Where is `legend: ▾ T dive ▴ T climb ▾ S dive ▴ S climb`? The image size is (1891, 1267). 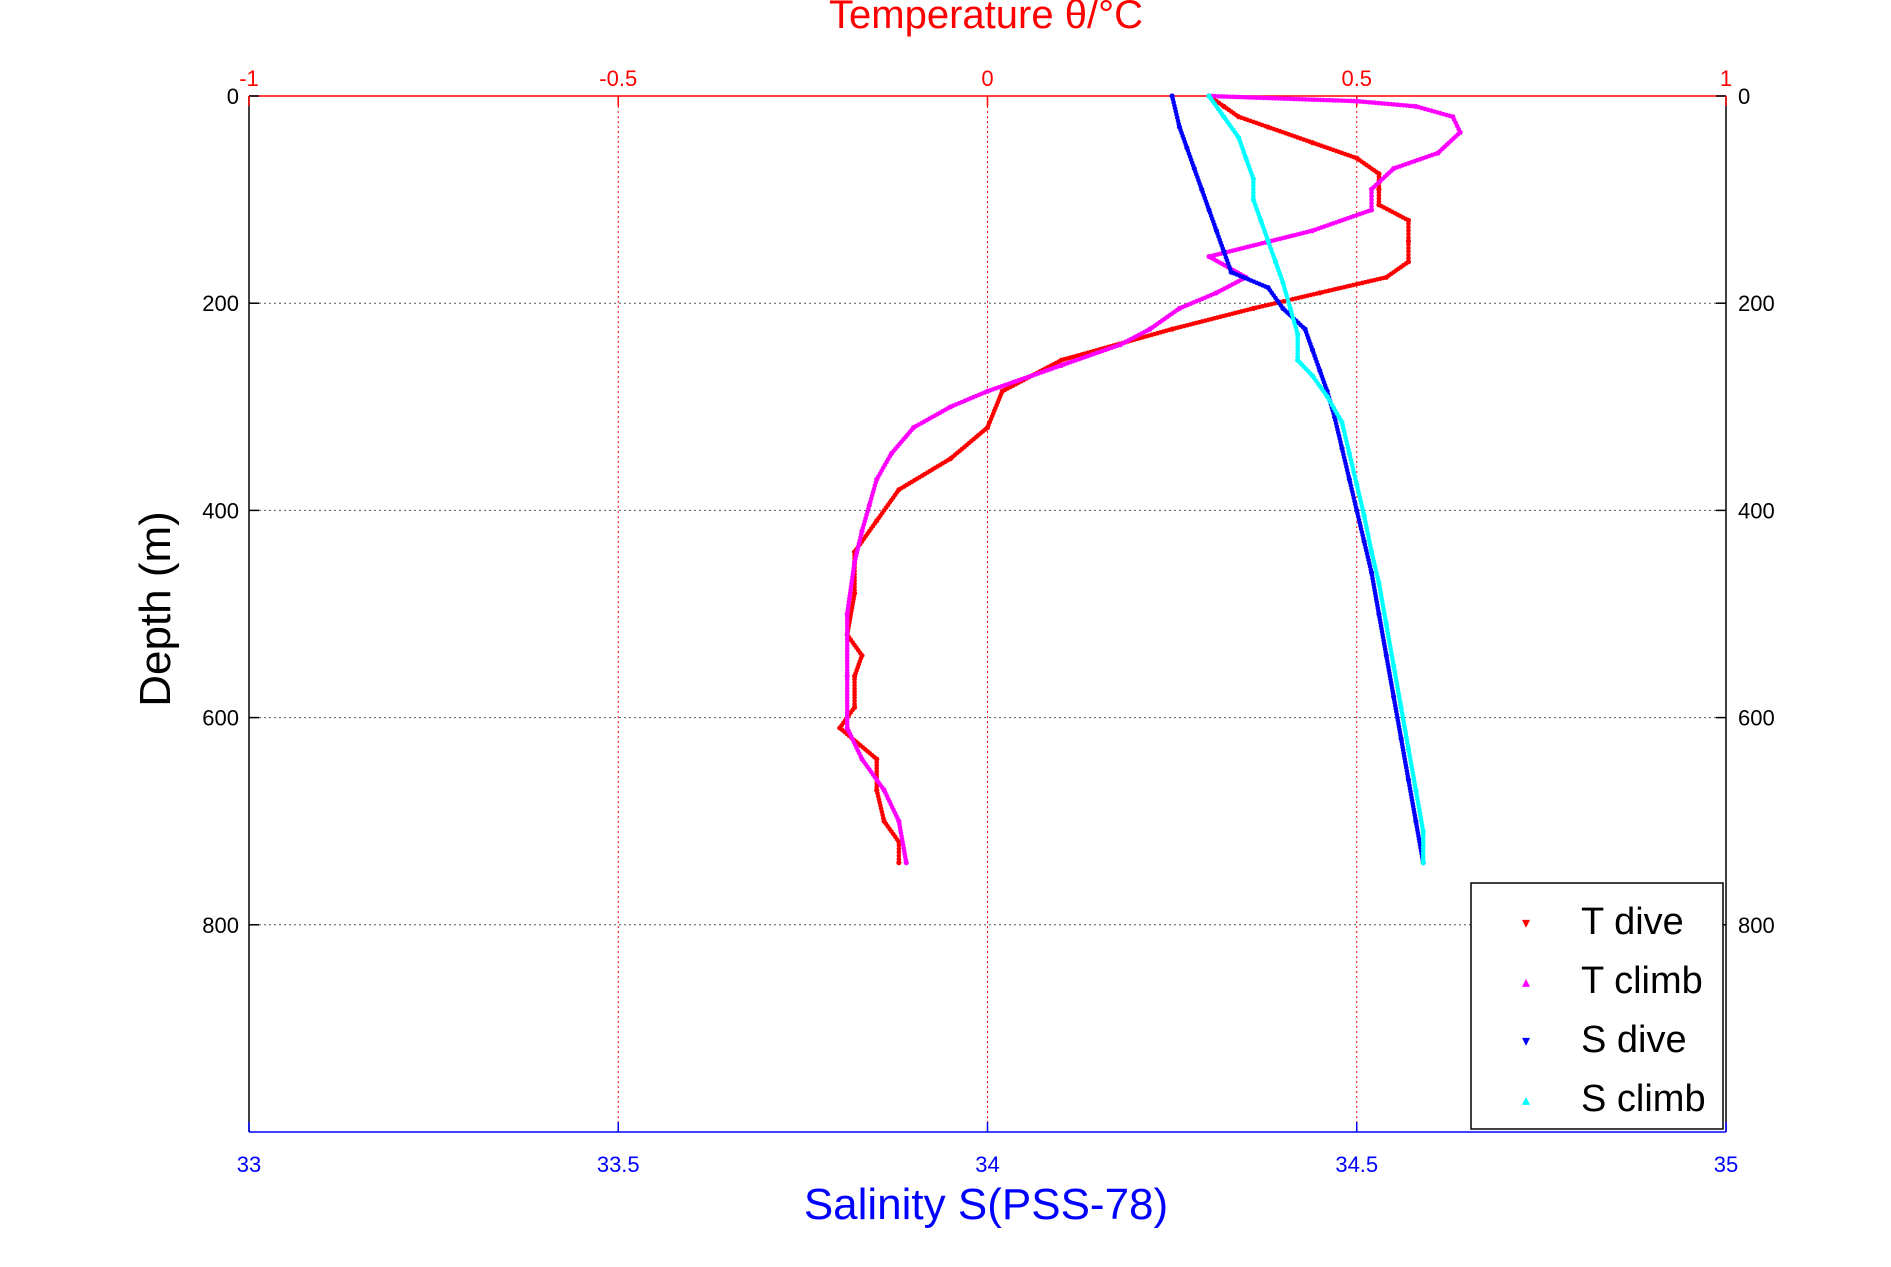
legend: ▾ T dive ▴ T climb ▾ S dive ▴ S climb is located at coordinates (1597, 1006).